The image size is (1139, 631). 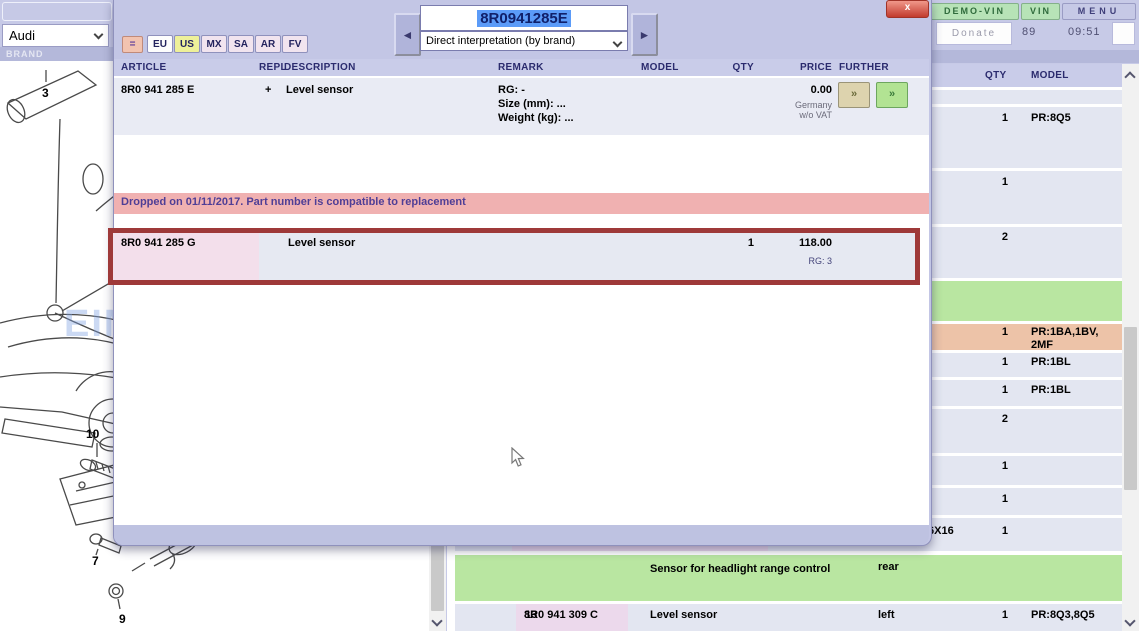 I want to click on part-number-input-value: 8R0941285E, so click(x=524, y=18).